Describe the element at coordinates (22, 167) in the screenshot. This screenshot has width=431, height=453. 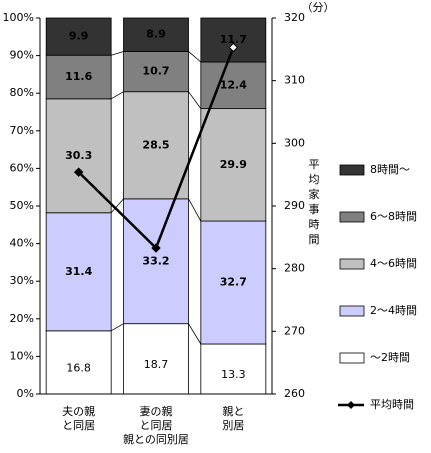
I see `y-tick-label: 60%` at that location.